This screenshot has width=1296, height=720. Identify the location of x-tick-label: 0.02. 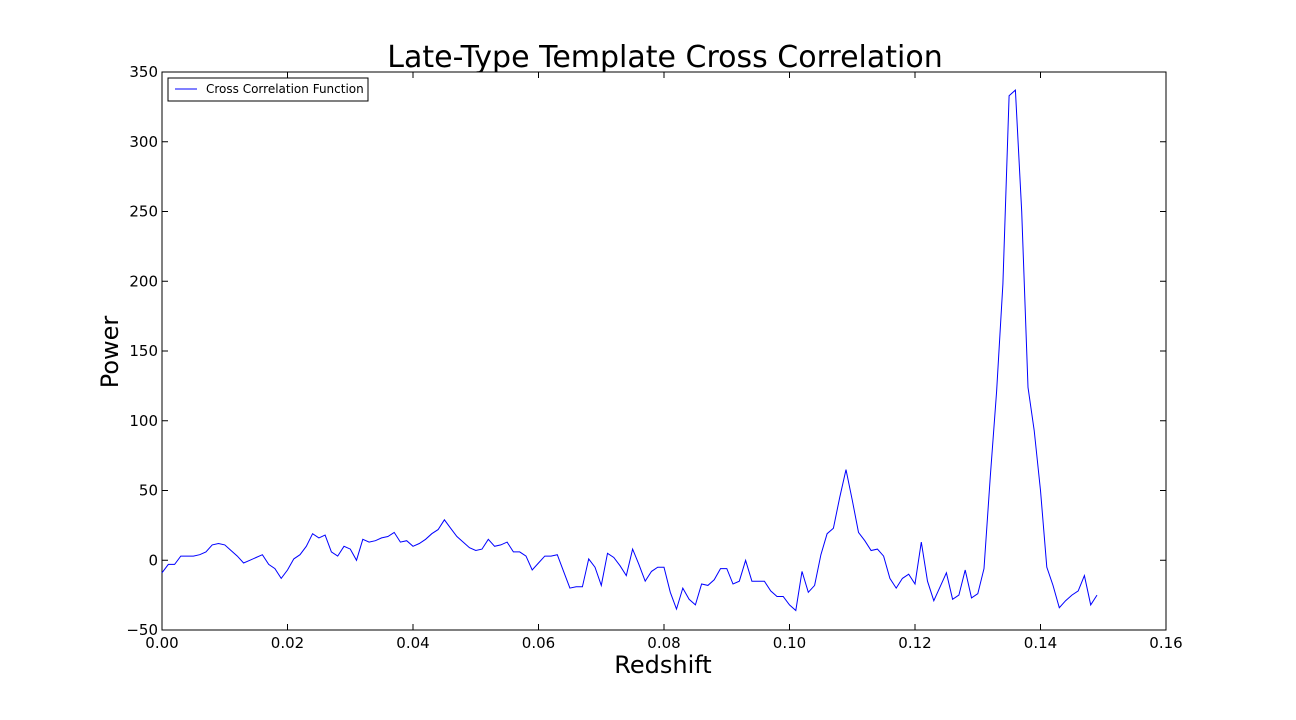
(287, 643).